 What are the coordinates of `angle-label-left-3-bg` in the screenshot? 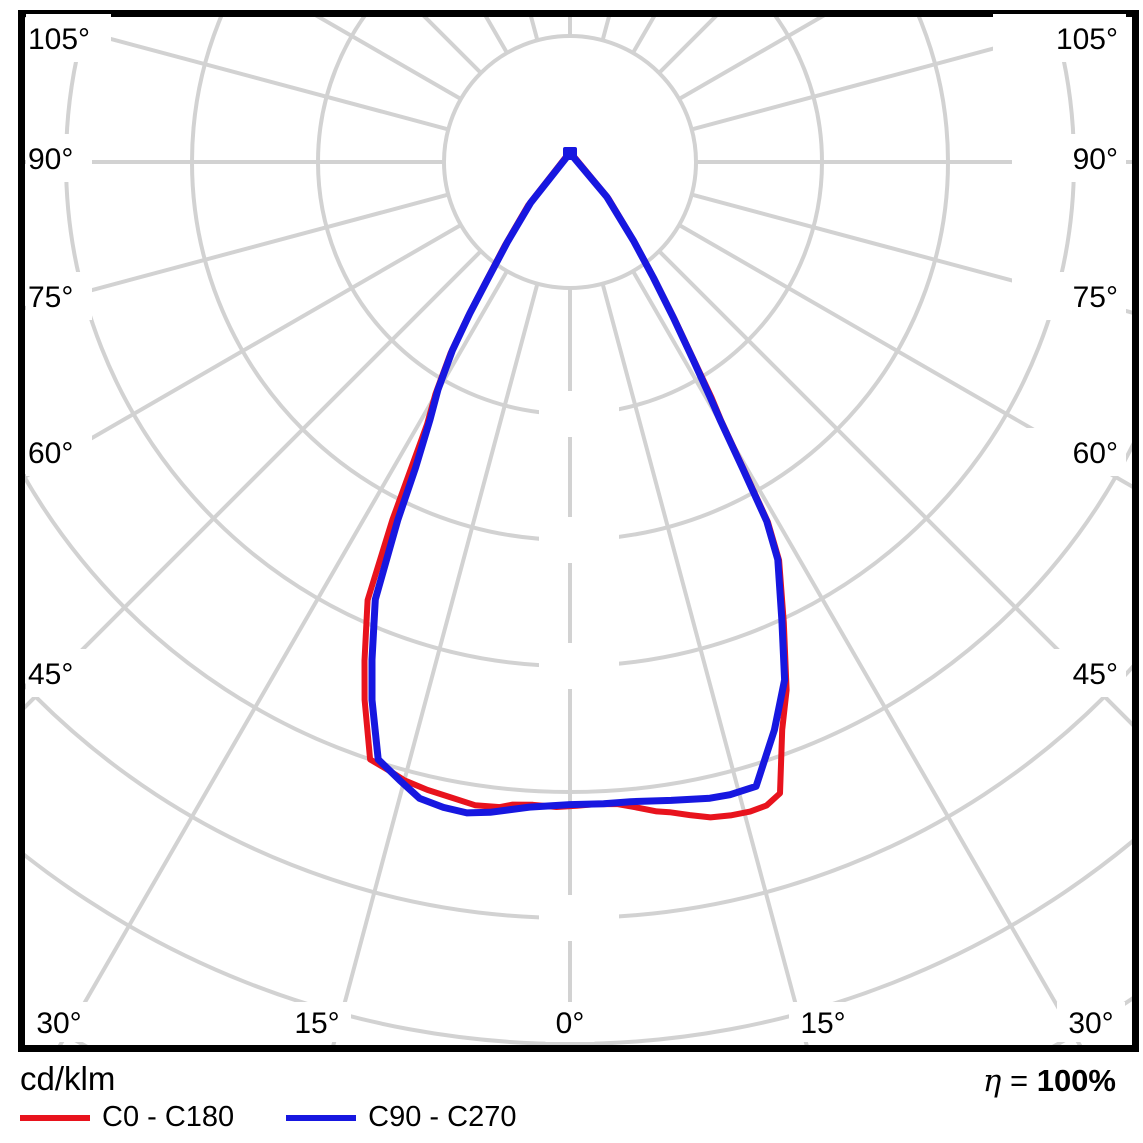 It's located at (59, 452).